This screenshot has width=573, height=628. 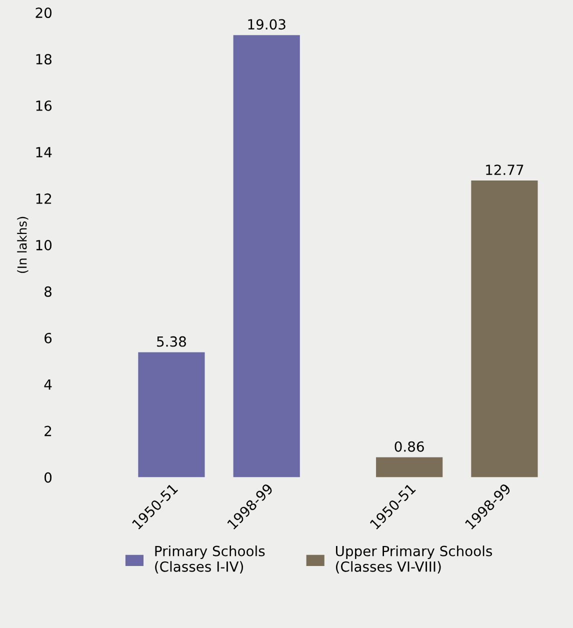 I want to click on y-tick-label: 4, so click(x=48, y=384).